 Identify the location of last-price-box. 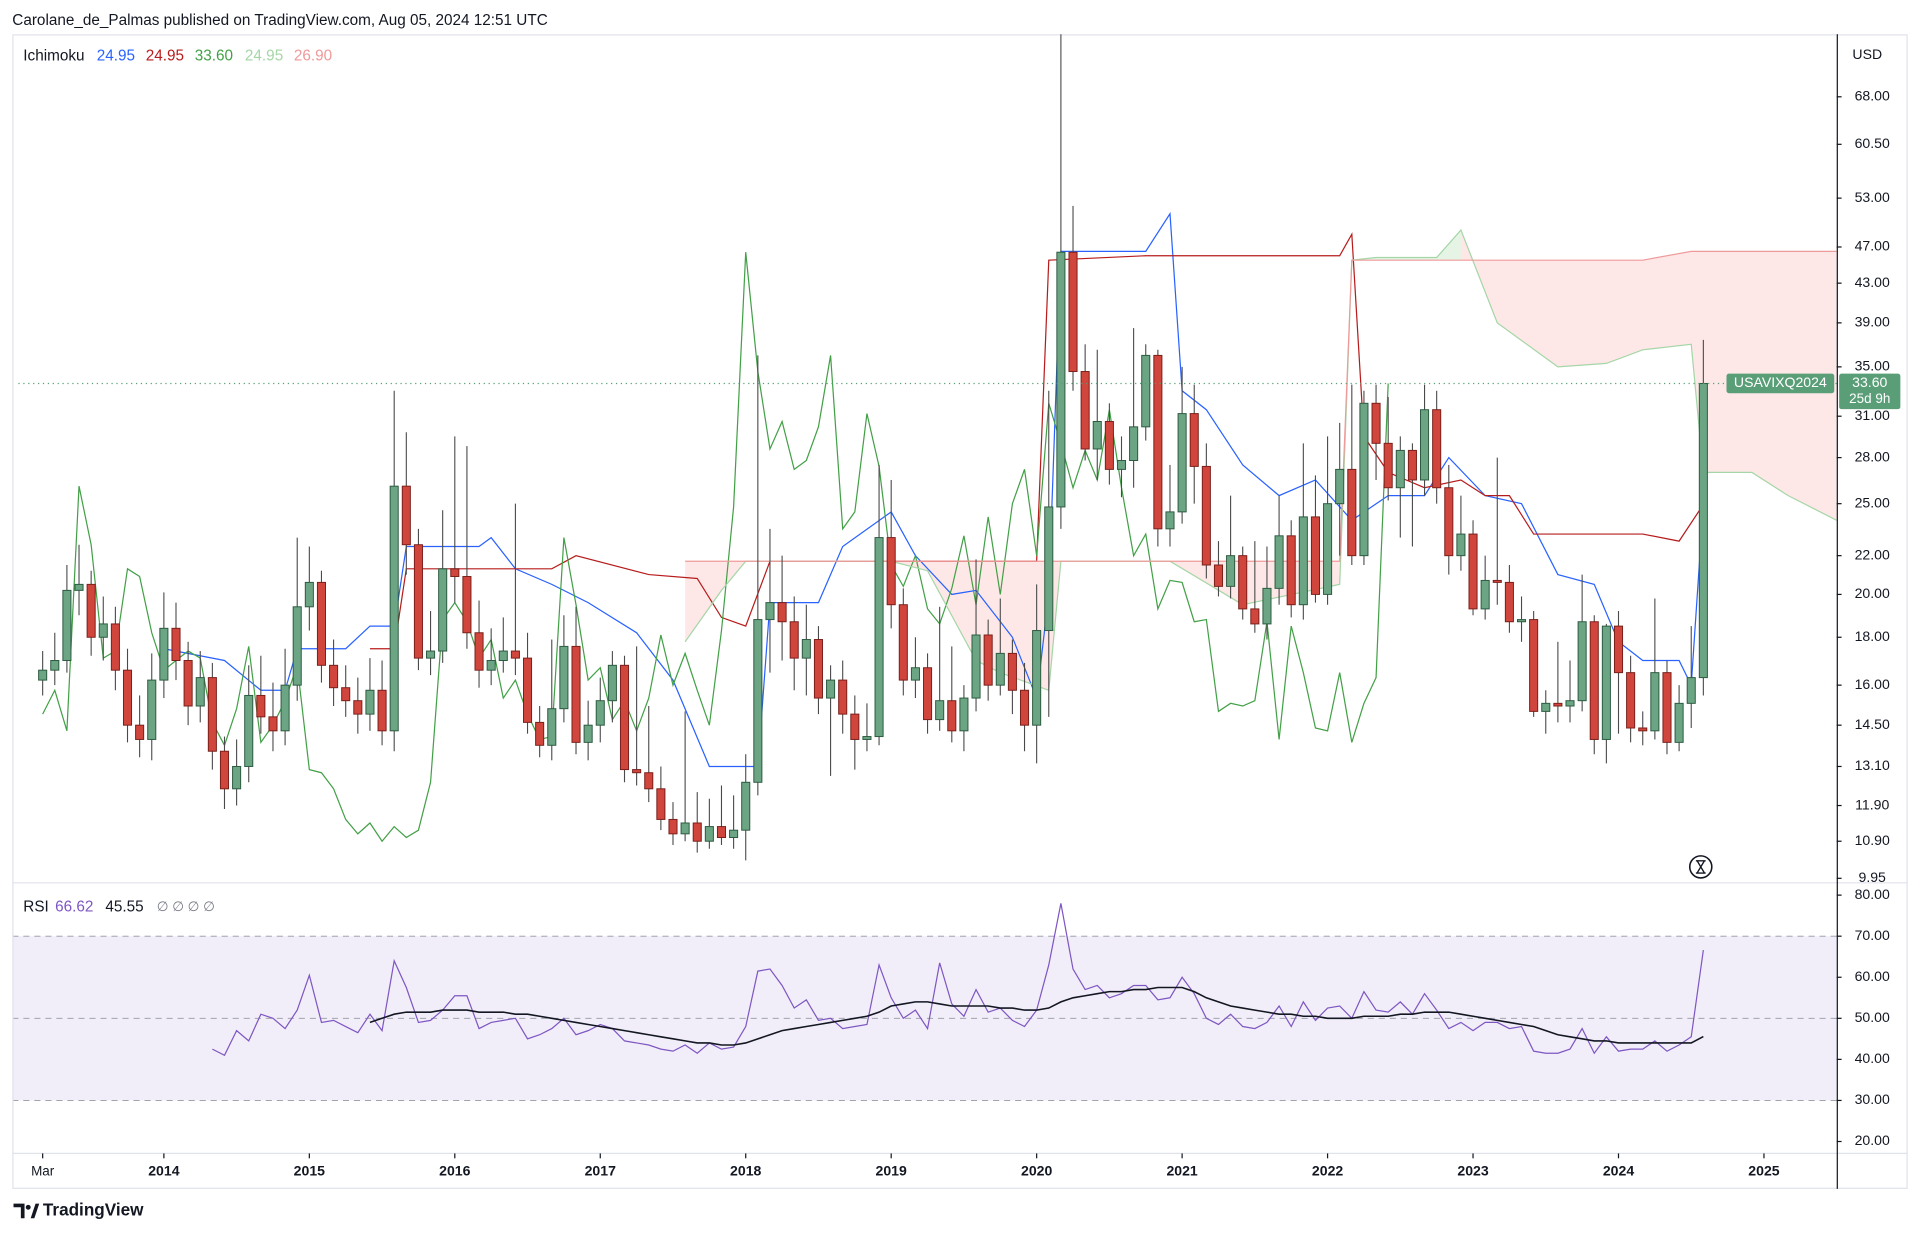
(1870, 391).